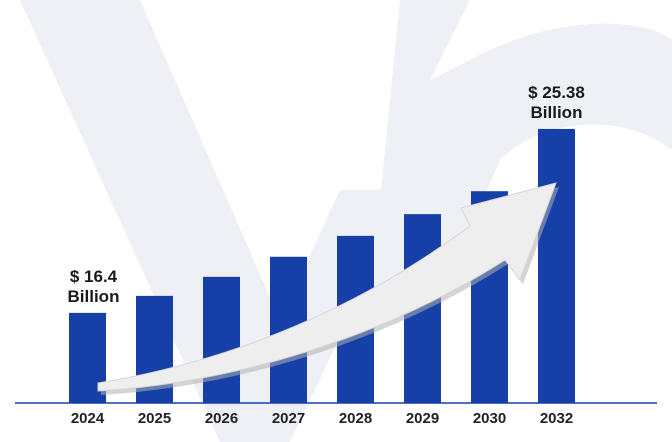 The image size is (672, 442). What do you see at coordinates (556, 92) in the screenshot?
I see `data-label-value-2032: $ 25.38` at bounding box center [556, 92].